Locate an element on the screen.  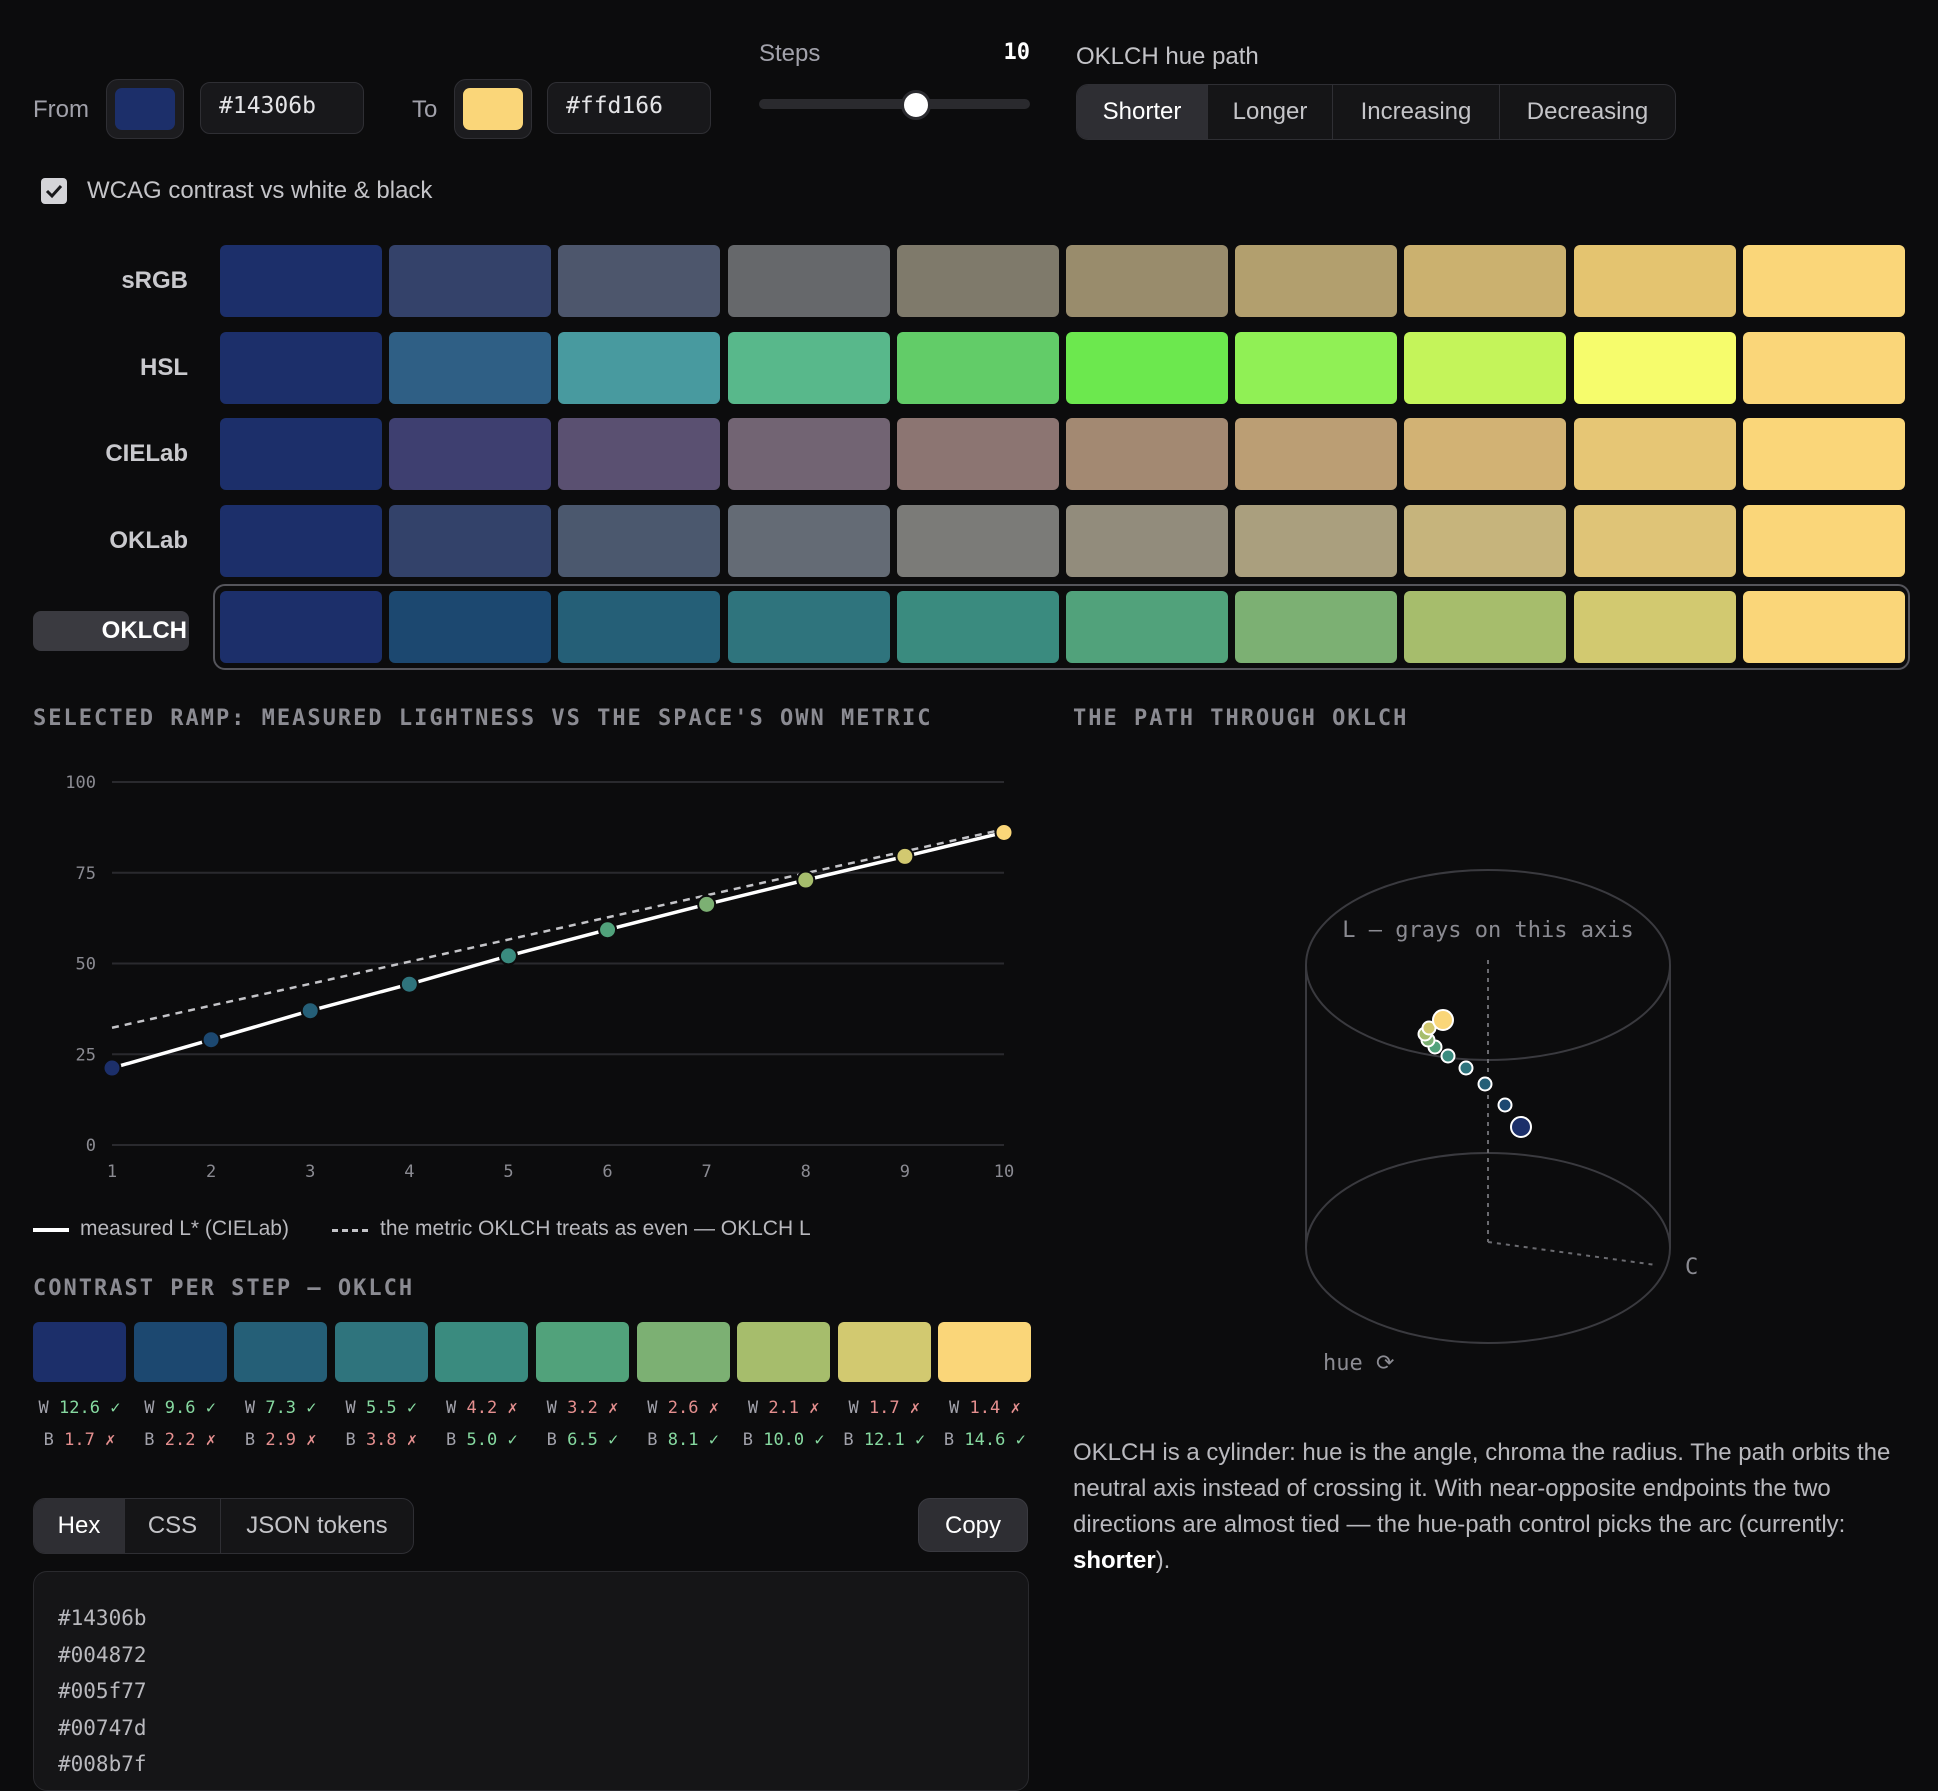
steps-slider-track is located at coordinates (894, 104).